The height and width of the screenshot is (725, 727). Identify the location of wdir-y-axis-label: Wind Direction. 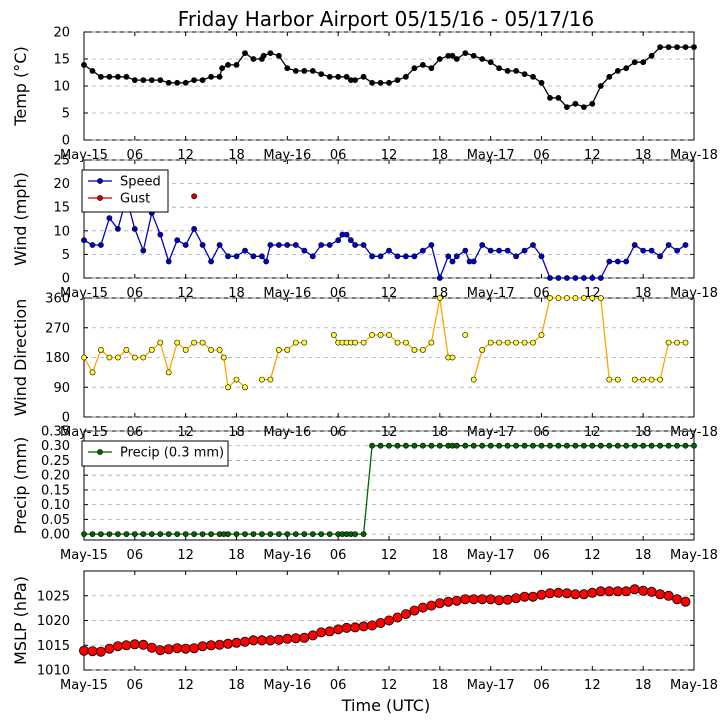
(20, 358).